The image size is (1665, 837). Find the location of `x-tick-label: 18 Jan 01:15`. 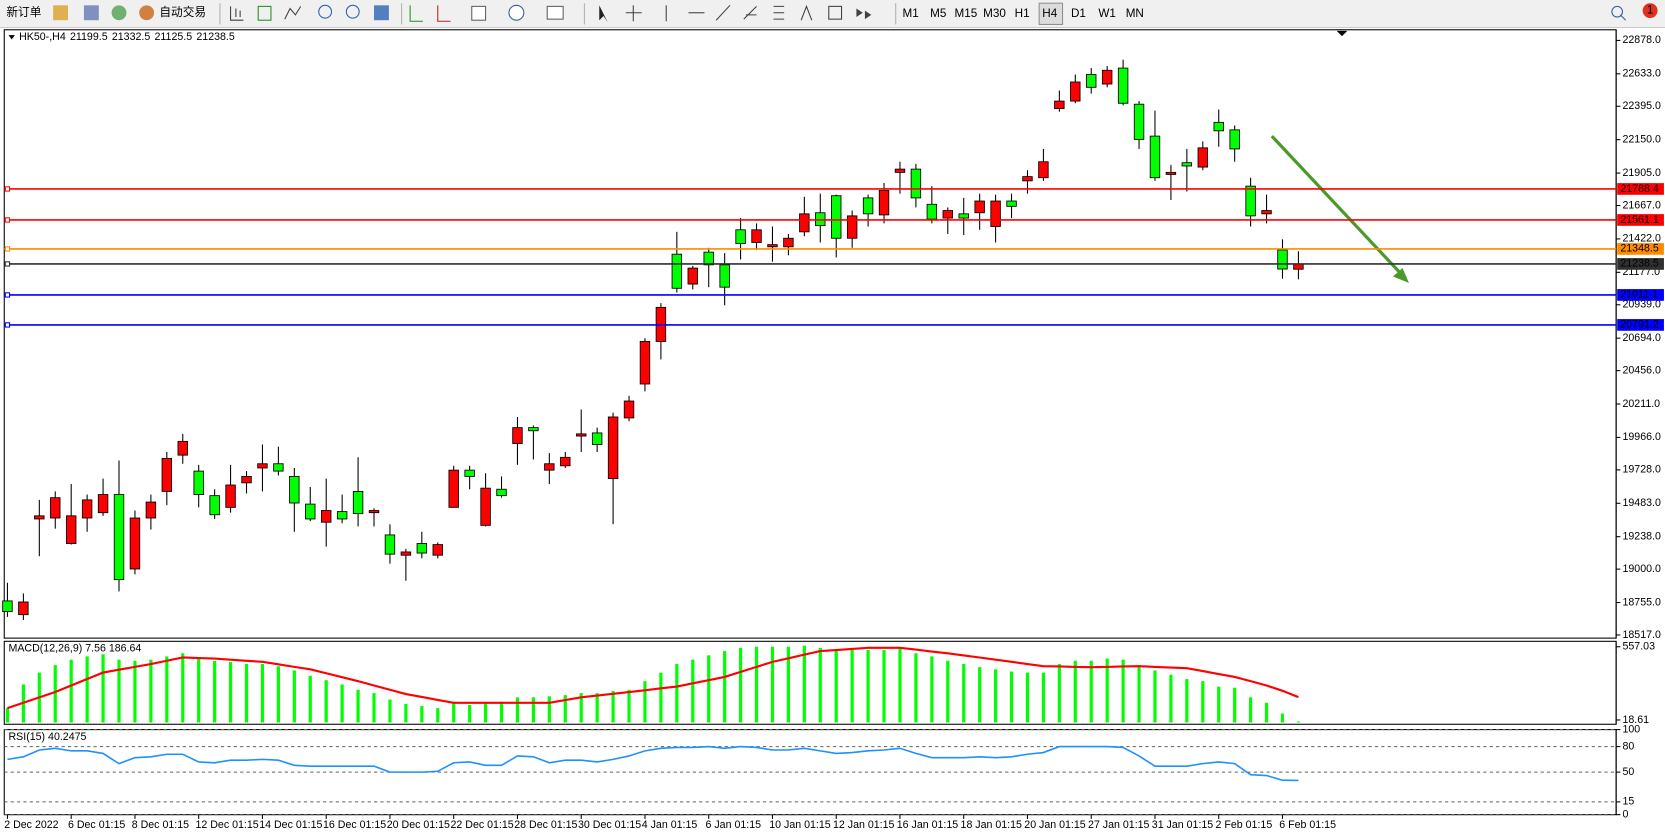

x-tick-label: 18 Jan 01:15 is located at coordinates (992, 825).